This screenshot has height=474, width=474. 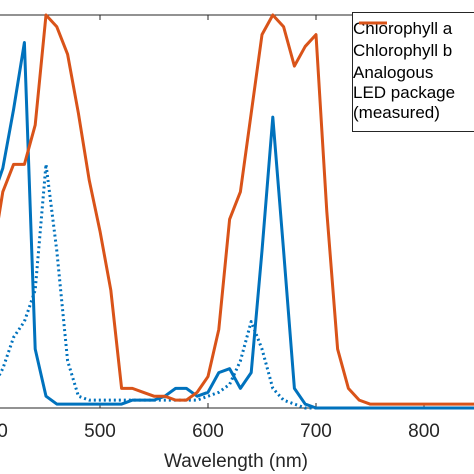 I want to click on x-tick-label: 400, so click(x=4, y=431).